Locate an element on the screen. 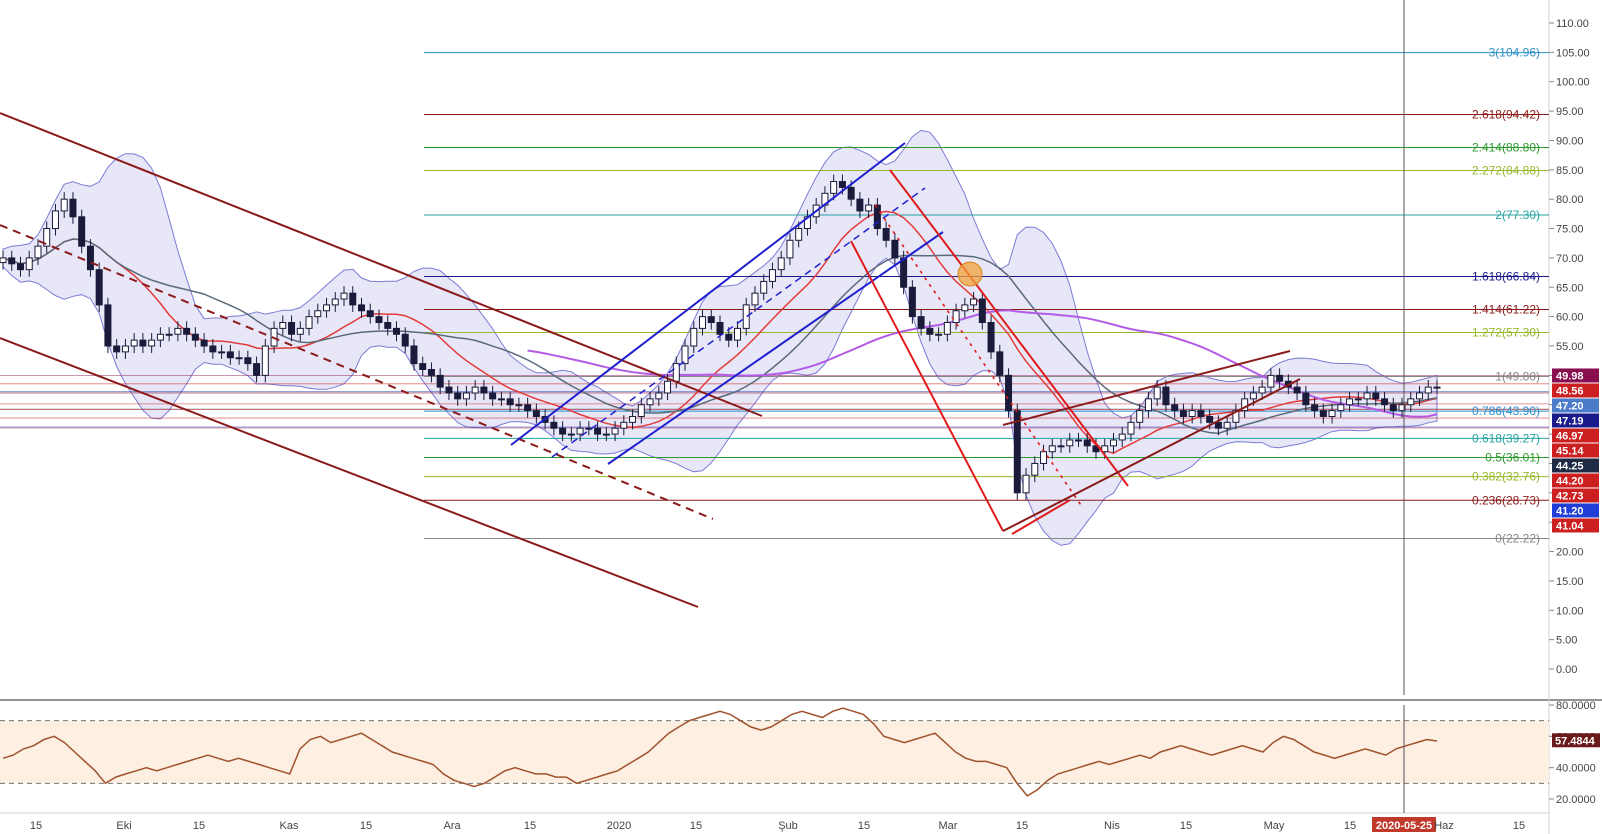  rsi-tick-label: 80.0000 is located at coordinates (1576, 706).